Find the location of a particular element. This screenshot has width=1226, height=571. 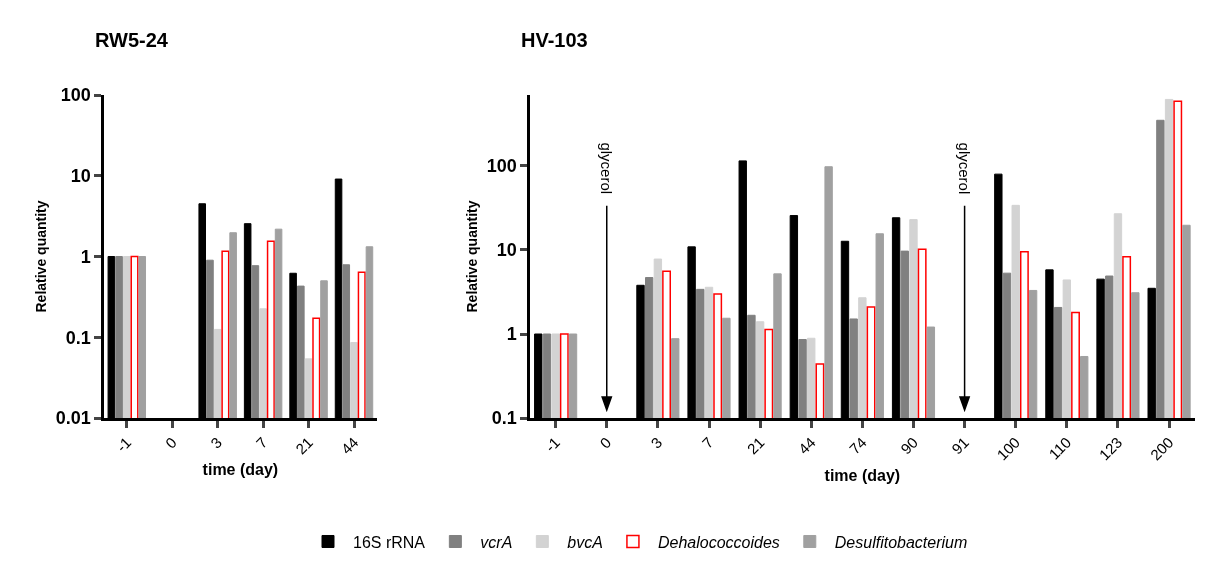

legend-label: 16S rRNA is located at coordinates (389, 542).